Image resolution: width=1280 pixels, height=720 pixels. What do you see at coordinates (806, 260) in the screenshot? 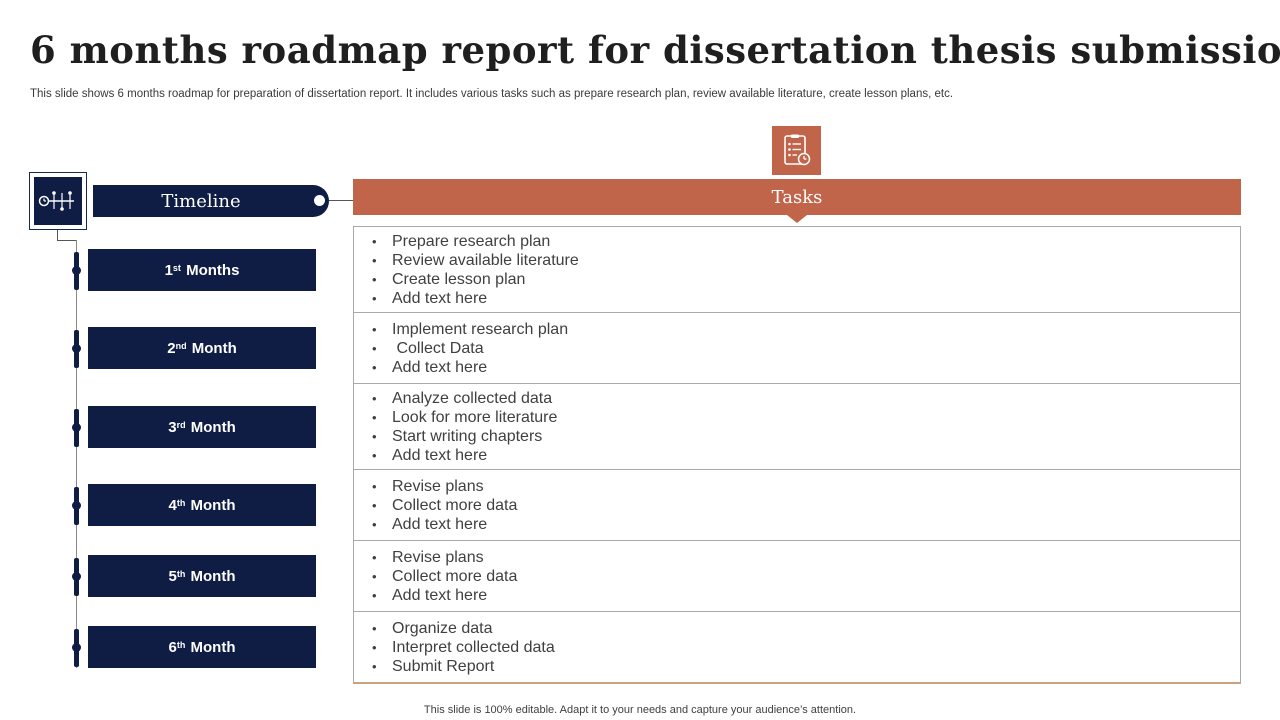
I see `task-item: Review available literature` at bounding box center [806, 260].